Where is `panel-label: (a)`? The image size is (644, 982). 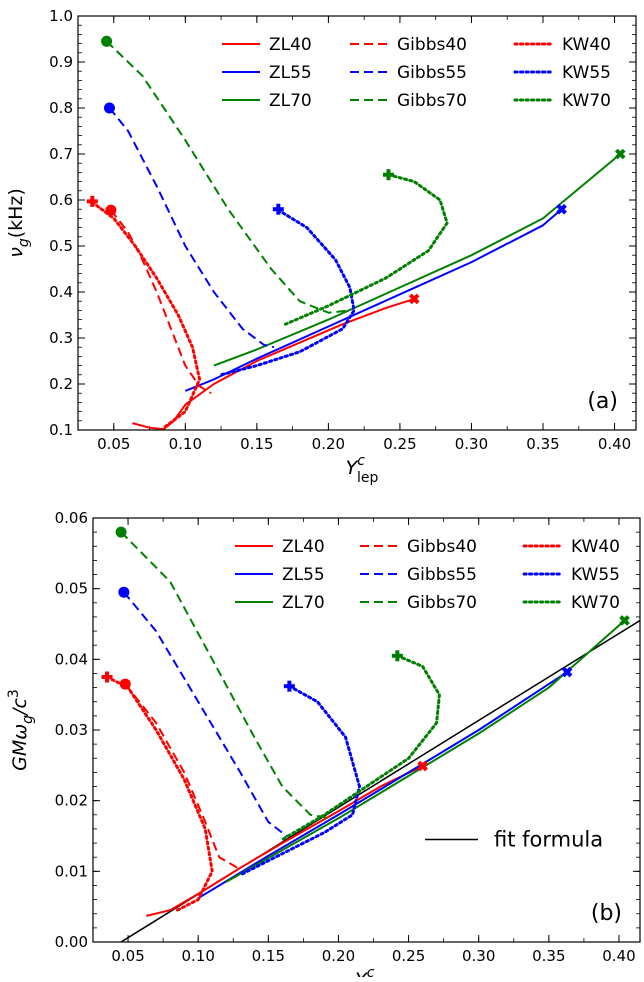
panel-label: (a) is located at coordinates (602, 401).